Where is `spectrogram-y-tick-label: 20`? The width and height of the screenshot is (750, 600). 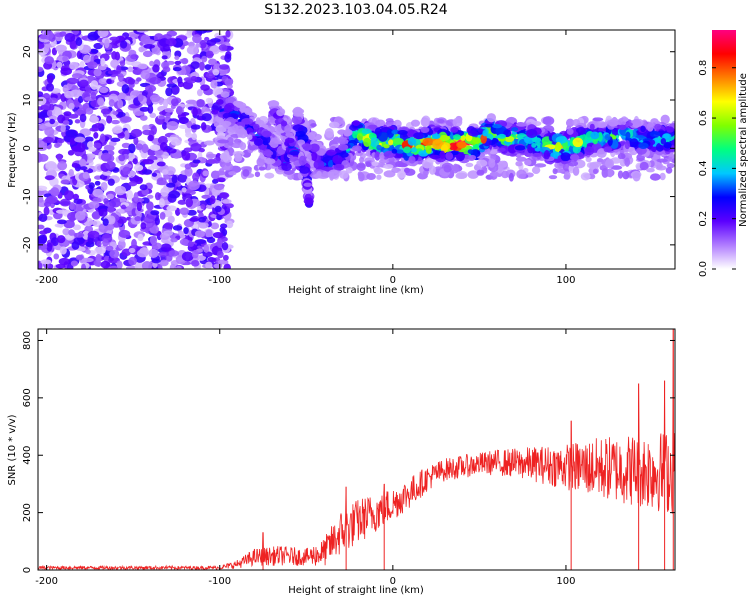 spectrogram-y-tick-label: 20 is located at coordinates (27, 51).